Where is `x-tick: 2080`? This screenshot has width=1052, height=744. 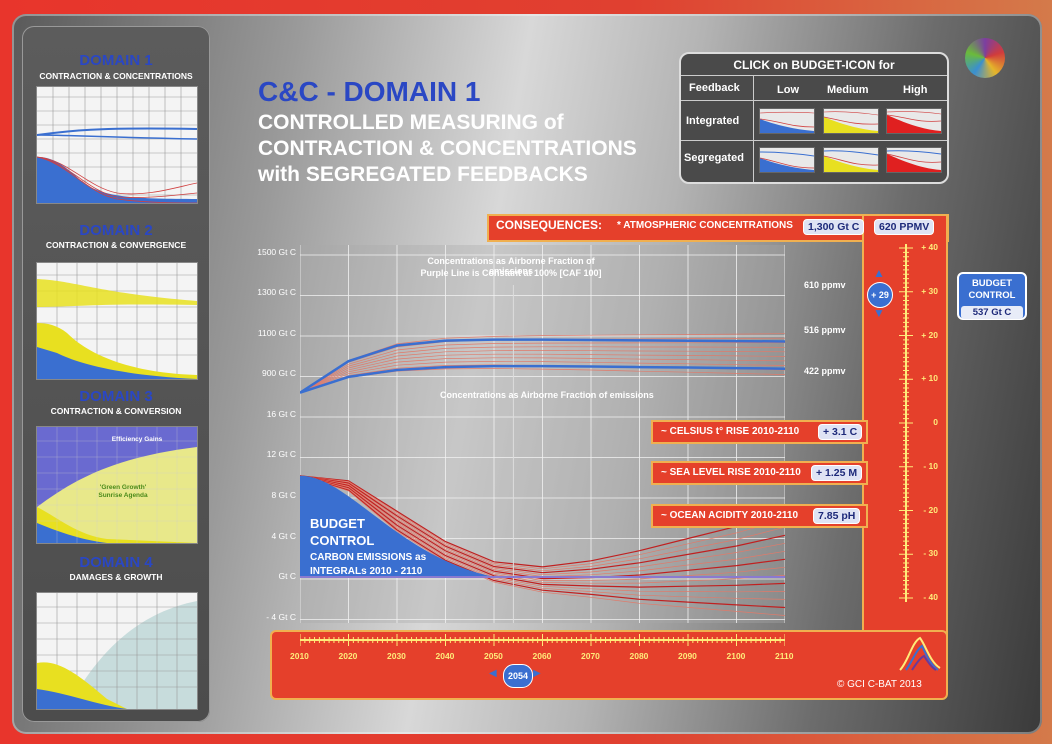
x-tick: 2080 is located at coordinates (639, 656).